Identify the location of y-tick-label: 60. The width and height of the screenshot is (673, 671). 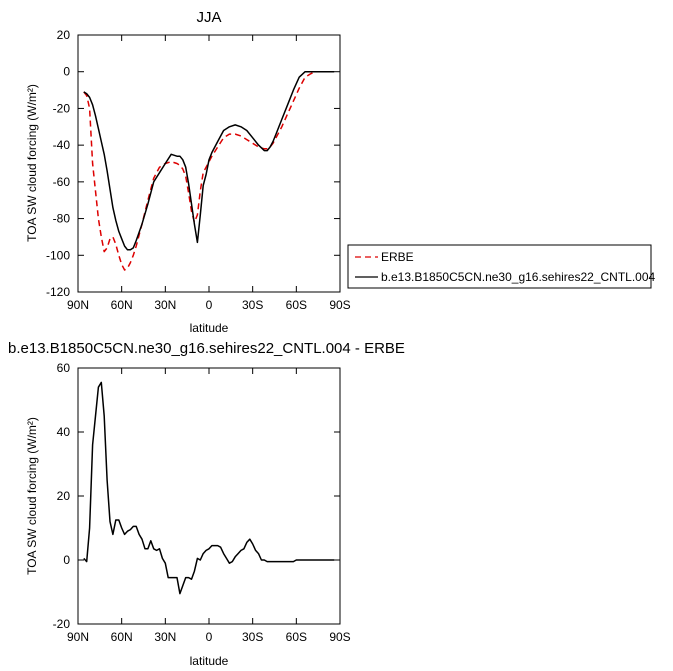
(64, 368).